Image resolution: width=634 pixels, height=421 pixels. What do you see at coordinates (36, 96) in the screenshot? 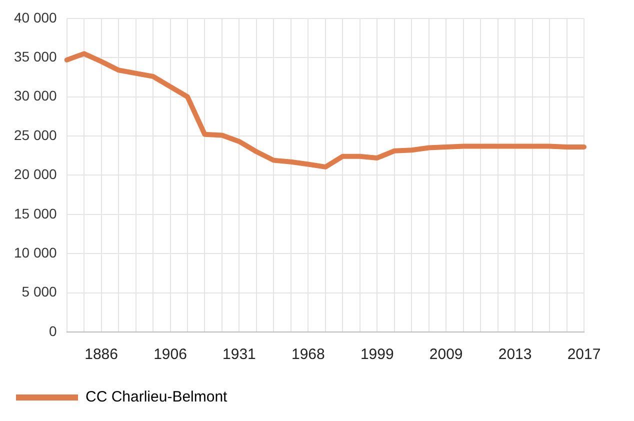
I see `y-tick-label: 30 000` at bounding box center [36, 96].